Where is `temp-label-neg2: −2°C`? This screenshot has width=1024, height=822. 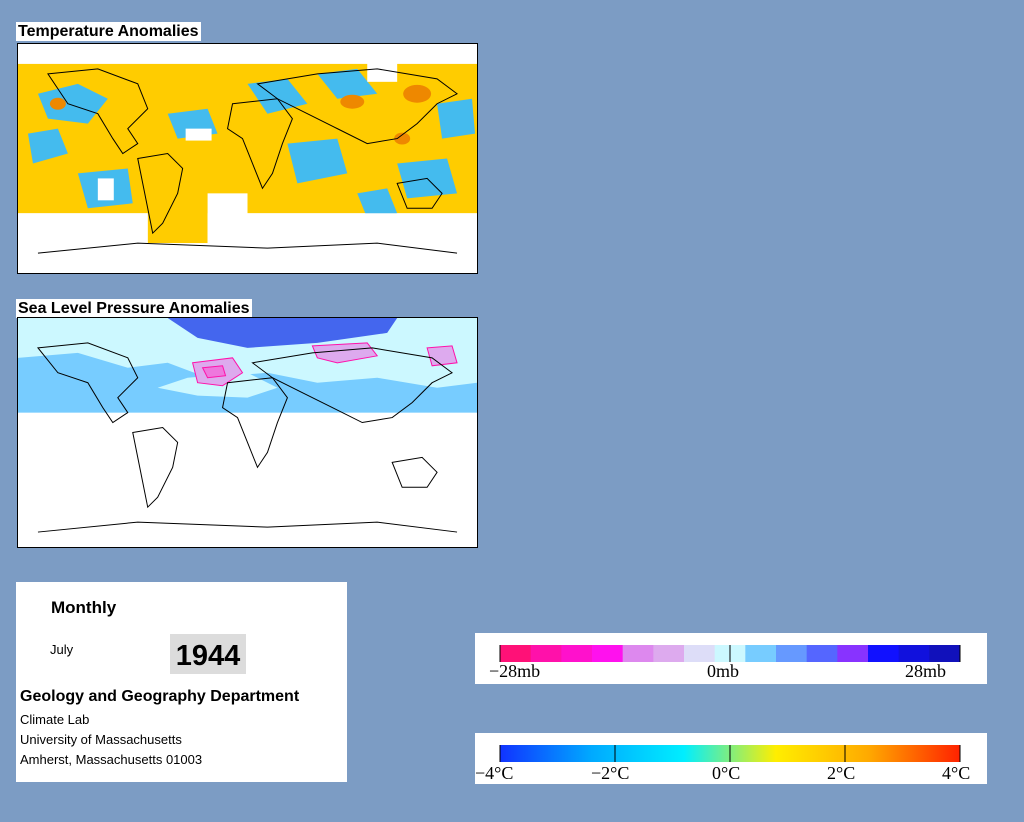 temp-label-neg2: −2°C is located at coordinates (610, 773).